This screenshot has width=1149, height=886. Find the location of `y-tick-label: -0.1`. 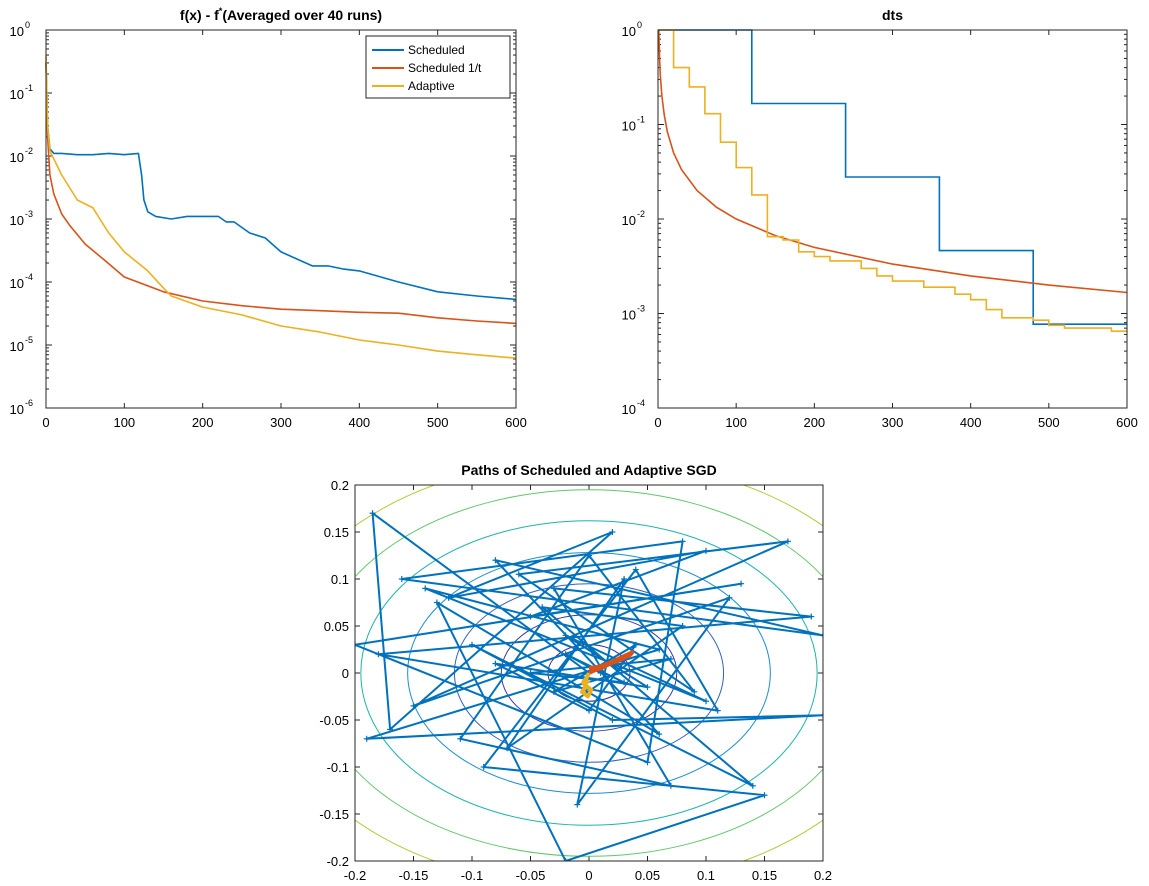

y-tick-label: -0.1 is located at coordinates (338, 767).